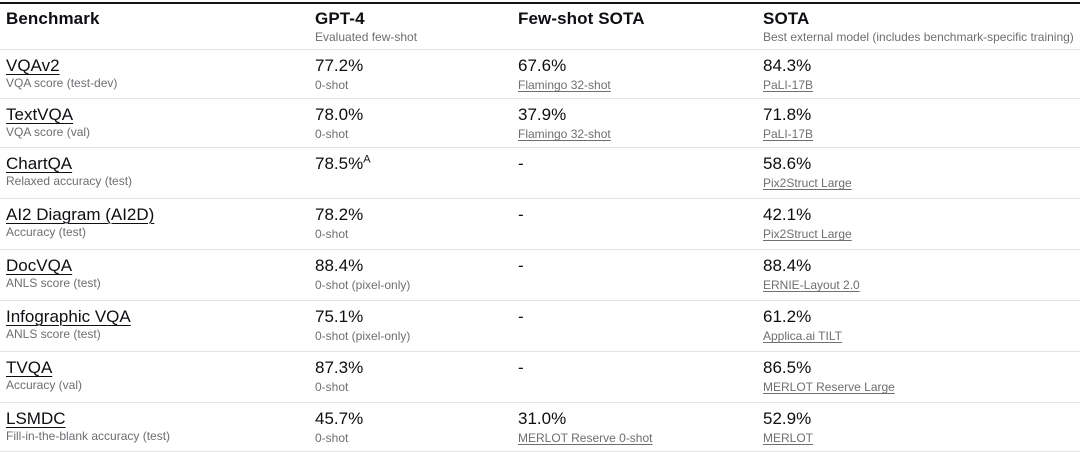  I want to click on benchmark-metric: Accuracy (test), so click(46, 232).